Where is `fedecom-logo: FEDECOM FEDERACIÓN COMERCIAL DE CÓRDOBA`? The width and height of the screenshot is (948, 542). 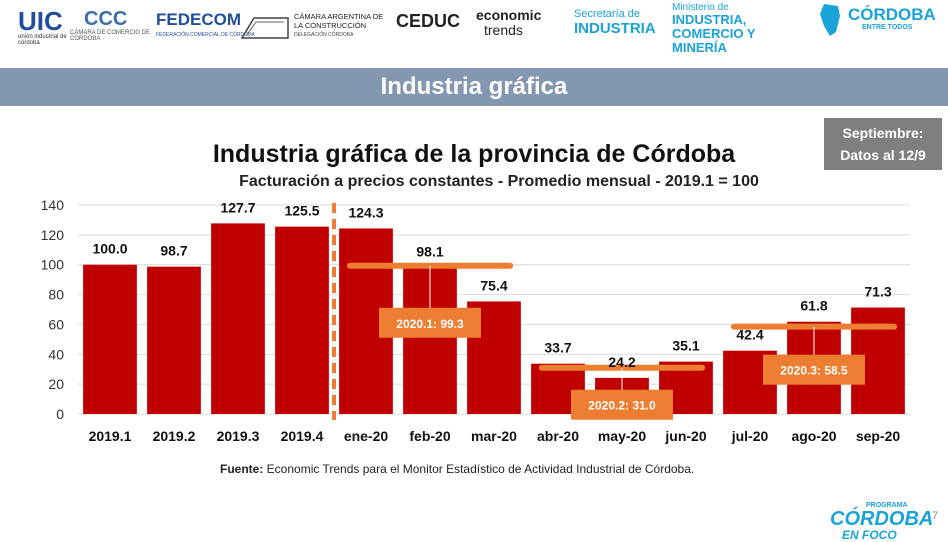
fedecom-logo: FEDECOM FEDERACIÓN COMERCIAL DE CÓRDOBA is located at coordinates (205, 23).